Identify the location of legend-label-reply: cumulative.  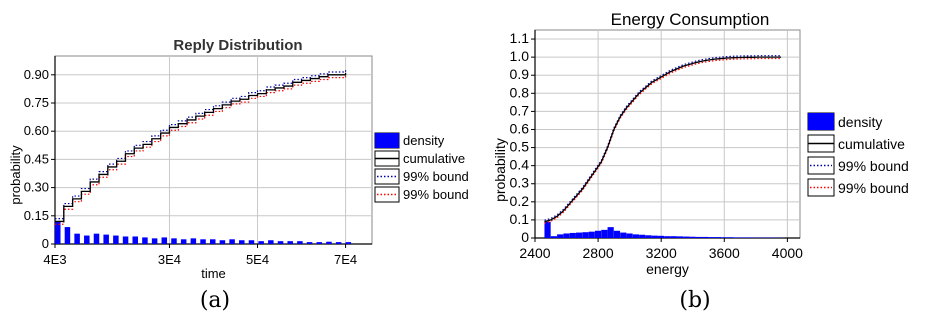
(434, 158).